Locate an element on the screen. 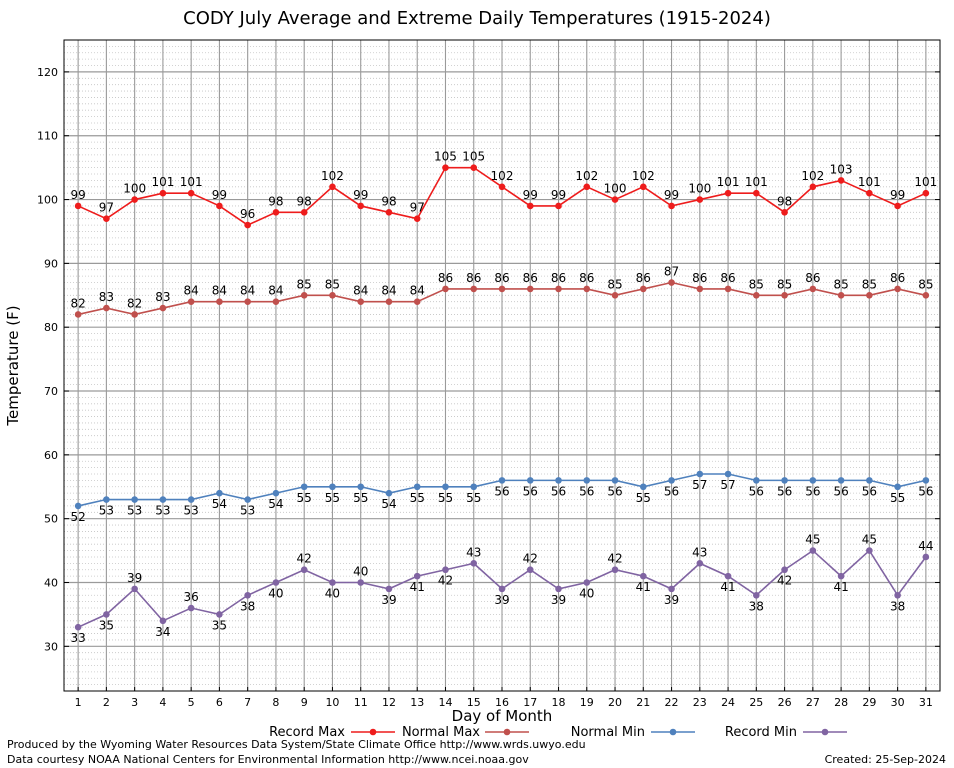  data-label: 85 is located at coordinates (304, 284).